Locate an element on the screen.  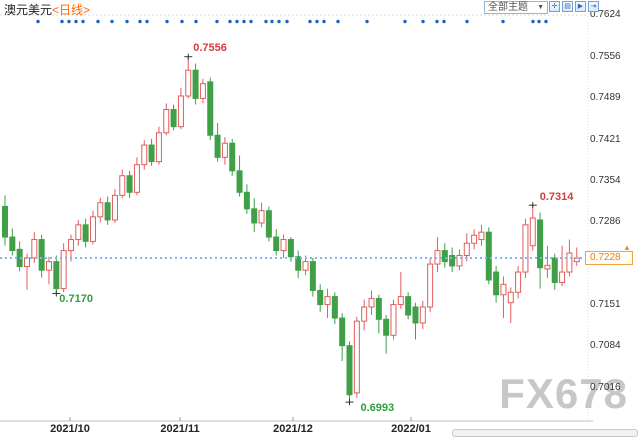
crosshair-tool-icon: ✛ is located at coordinates (554, 6).